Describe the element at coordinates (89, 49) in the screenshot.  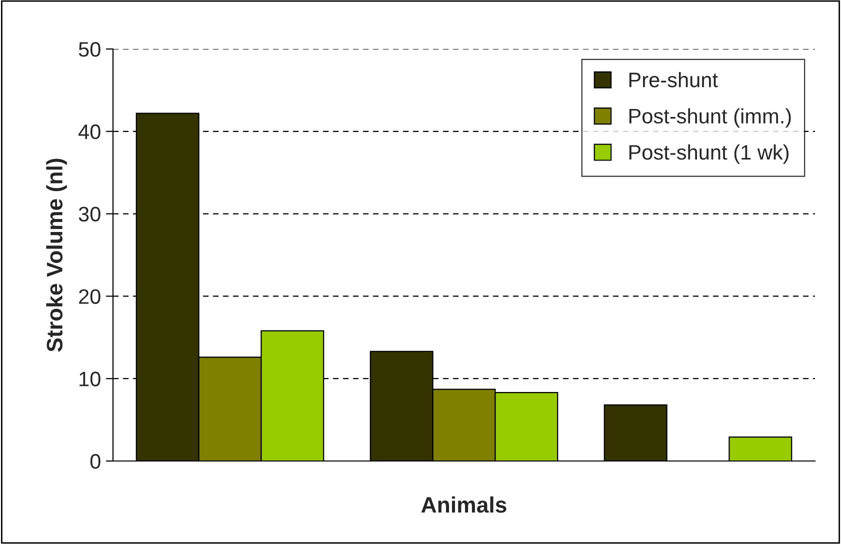
I see `y-tick-label: 50` at that location.